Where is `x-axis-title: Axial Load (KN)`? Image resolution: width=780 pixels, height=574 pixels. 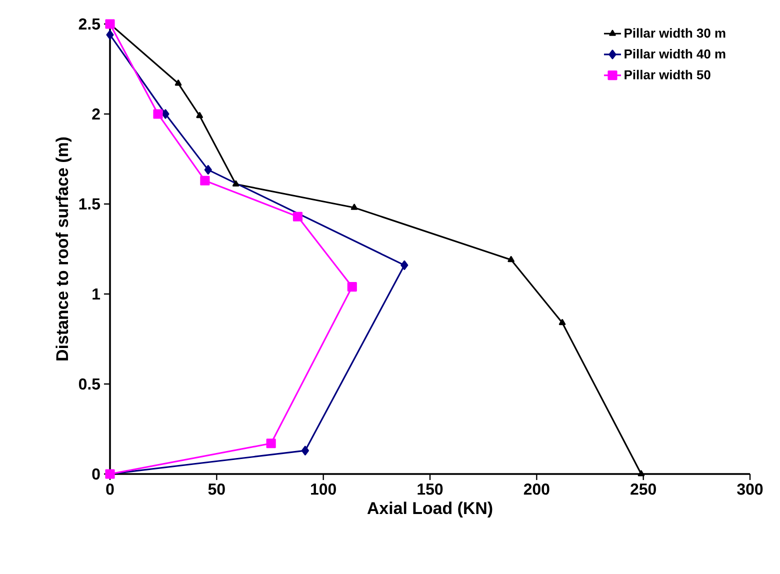 x-axis-title: Axial Load (KN) is located at coordinates (429, 510).